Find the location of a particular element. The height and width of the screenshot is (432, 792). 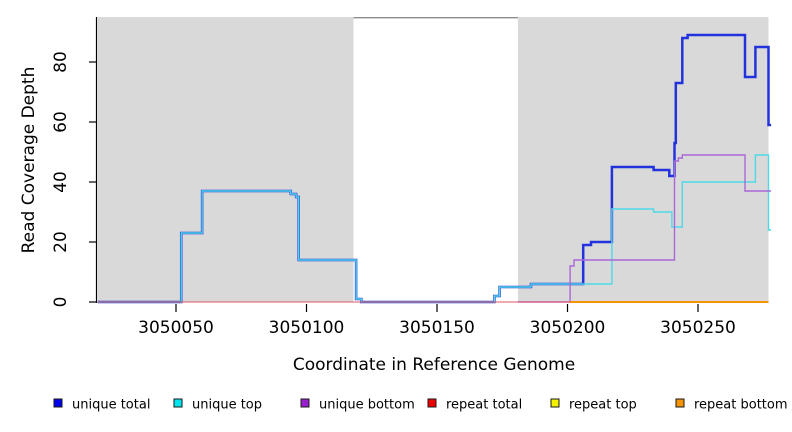

y-axis-tick-label: 60 is located at coordinates (61, 122).